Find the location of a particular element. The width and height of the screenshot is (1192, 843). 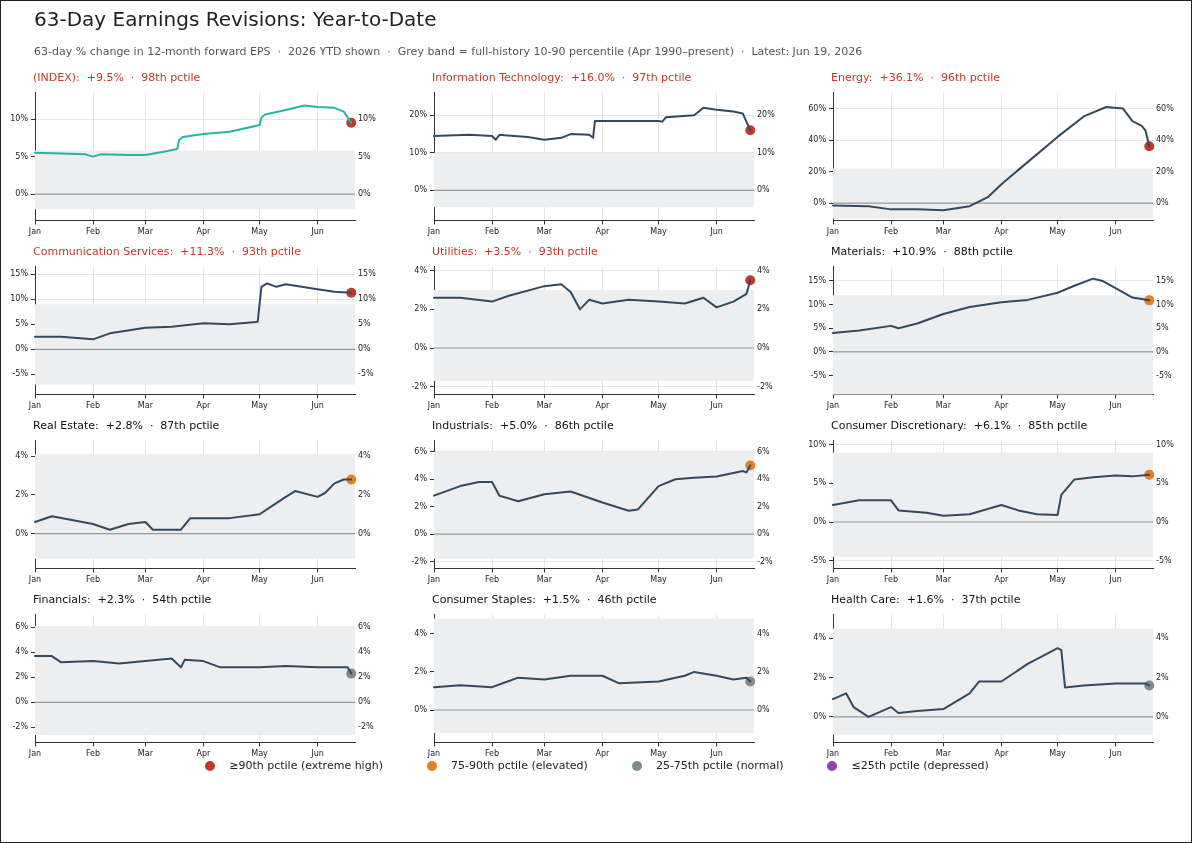

chart-title: Communication Services: +11.3% · 93th pctile is located at coordinates (167, 251).